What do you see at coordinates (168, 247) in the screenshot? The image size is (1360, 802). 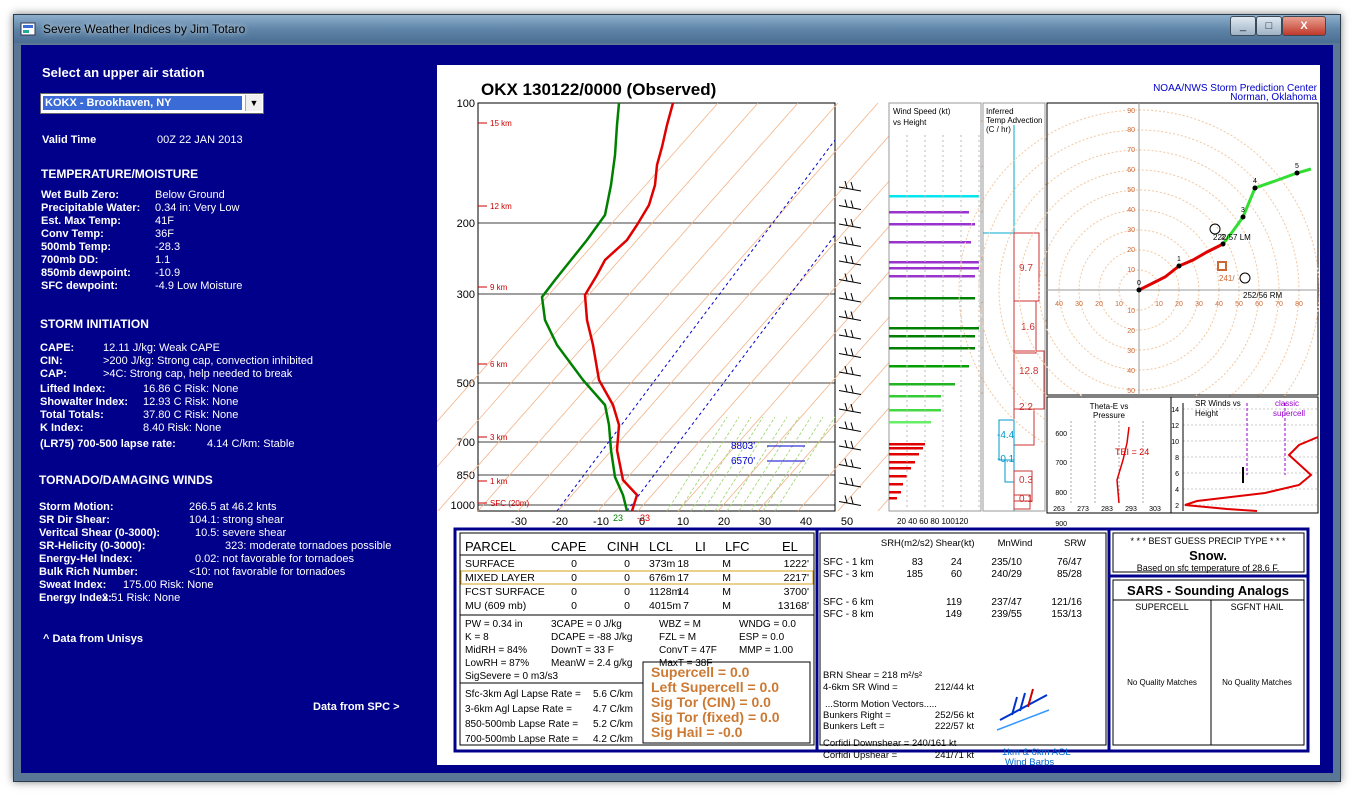 I see `temp-value: -28.3` at bounding box center [168, 247].